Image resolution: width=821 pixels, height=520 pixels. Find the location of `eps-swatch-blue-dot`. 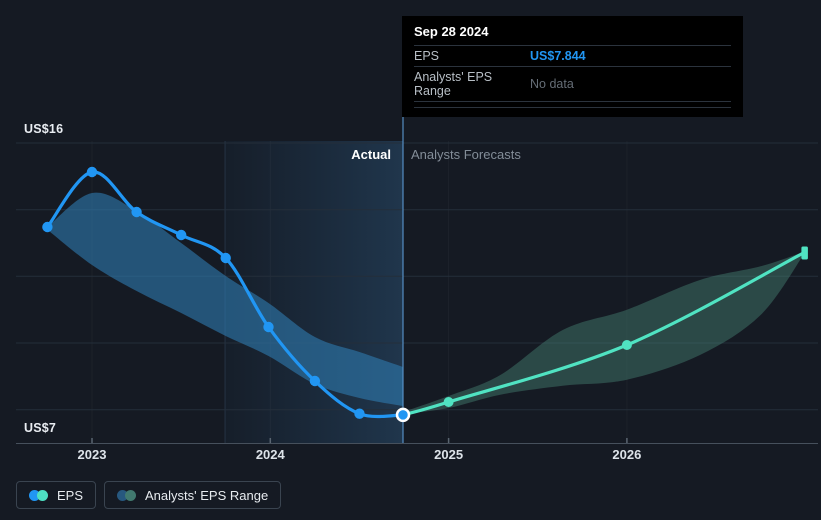

eps-swatch-blue-dot is located at coordinates (34, 495).